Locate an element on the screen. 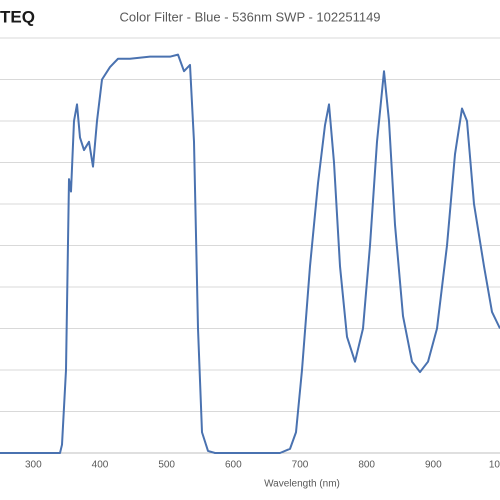 Image resolution: width=500 pixels, height=500 pixels. x-tick-label: 300 is located at coordinates (33, 465).